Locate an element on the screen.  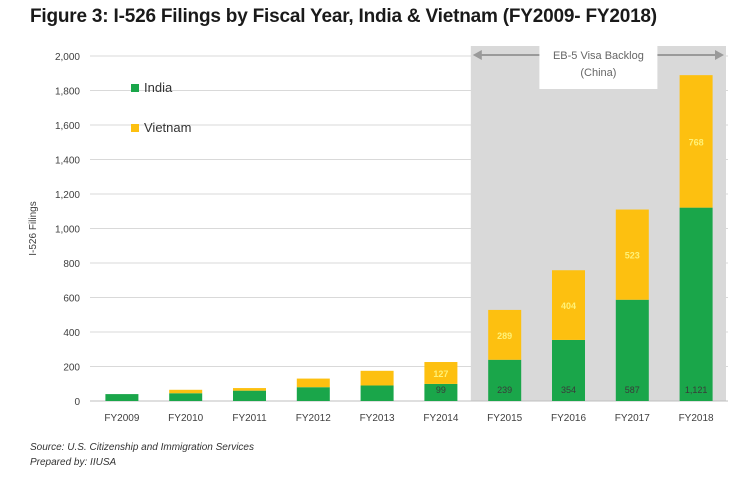
y-tick-label: 200 is located at coordinates (71, 368).